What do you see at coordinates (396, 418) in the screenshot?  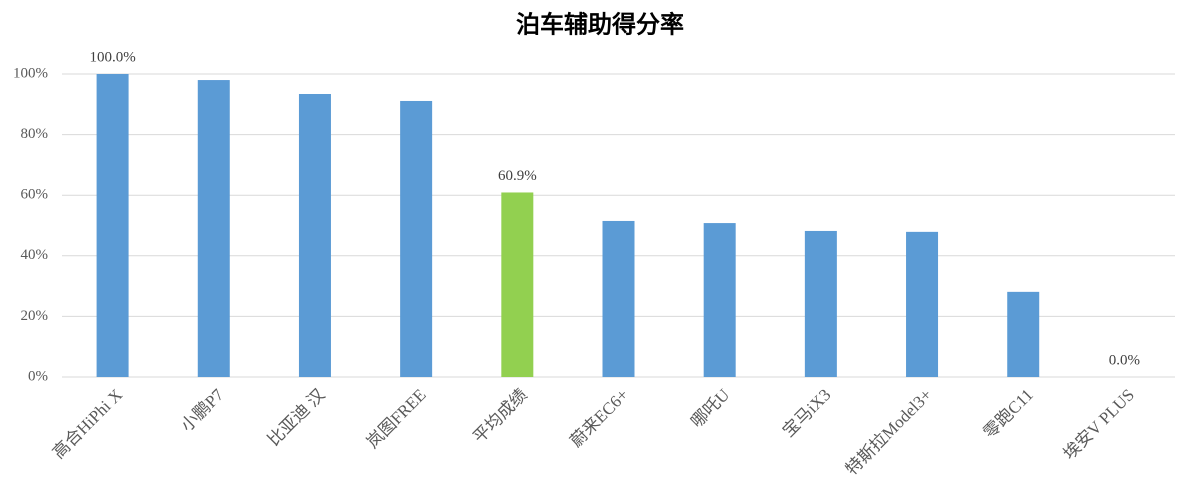 I see `x-tick-label: 岚图FREE` at bounding box center [396, 418].